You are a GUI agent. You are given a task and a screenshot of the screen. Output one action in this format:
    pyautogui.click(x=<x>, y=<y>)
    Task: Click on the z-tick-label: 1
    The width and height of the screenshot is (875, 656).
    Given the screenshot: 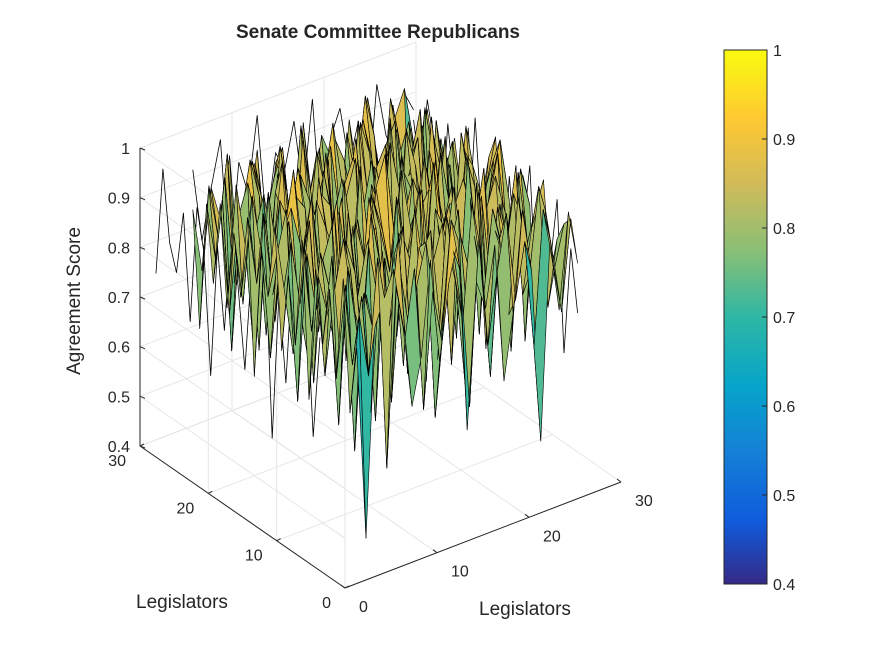 What is the action you would take?
    pyautogui.click(x=125, y=149)
    